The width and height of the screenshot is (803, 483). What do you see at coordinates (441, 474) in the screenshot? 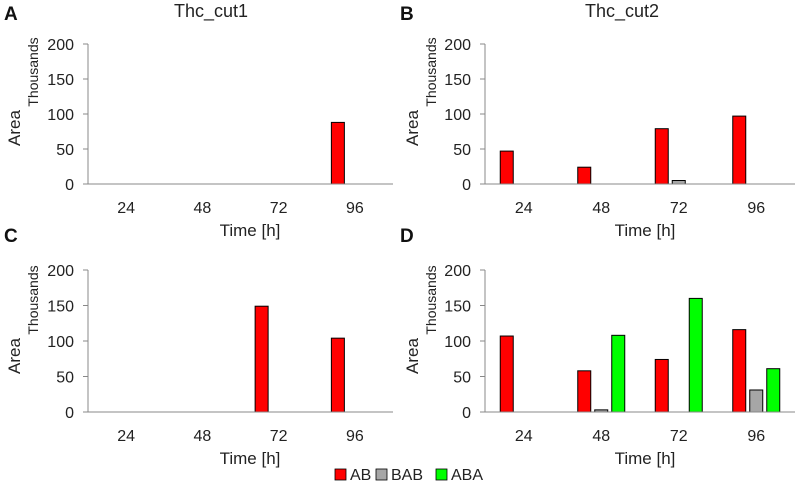
I see `legend-swatch-aba` at bounding box center [441, 474].